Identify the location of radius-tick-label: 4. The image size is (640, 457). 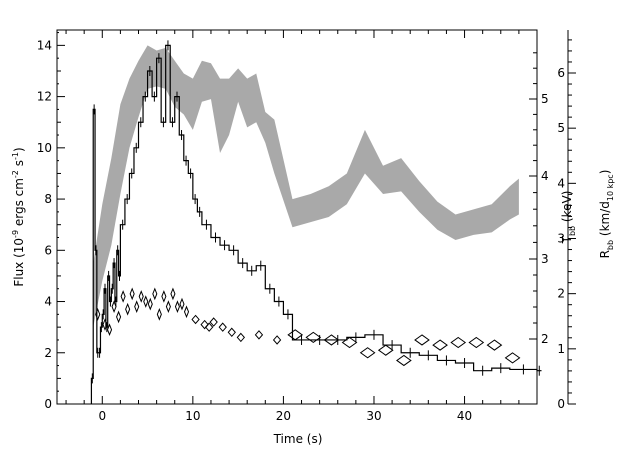
(561, 183).